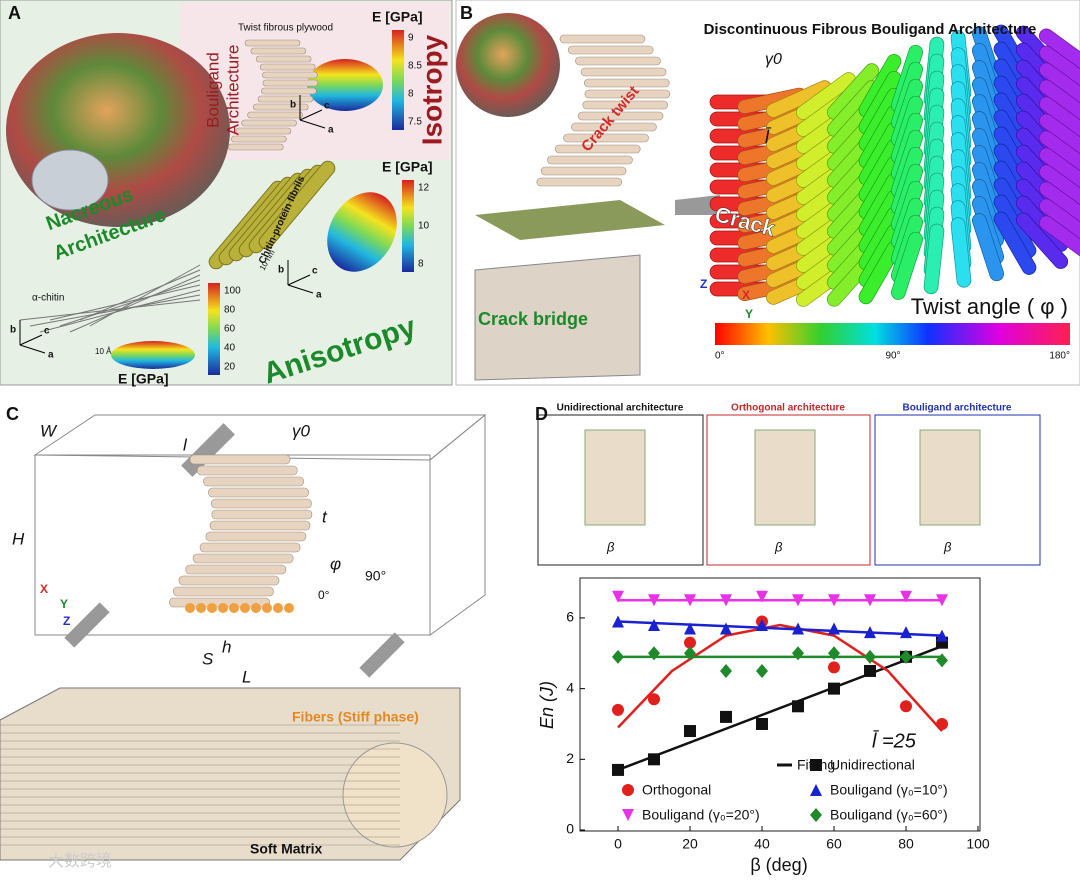  Describe the element at coordinates (185, 444) in the screenshot. I see `label: l` at that location.